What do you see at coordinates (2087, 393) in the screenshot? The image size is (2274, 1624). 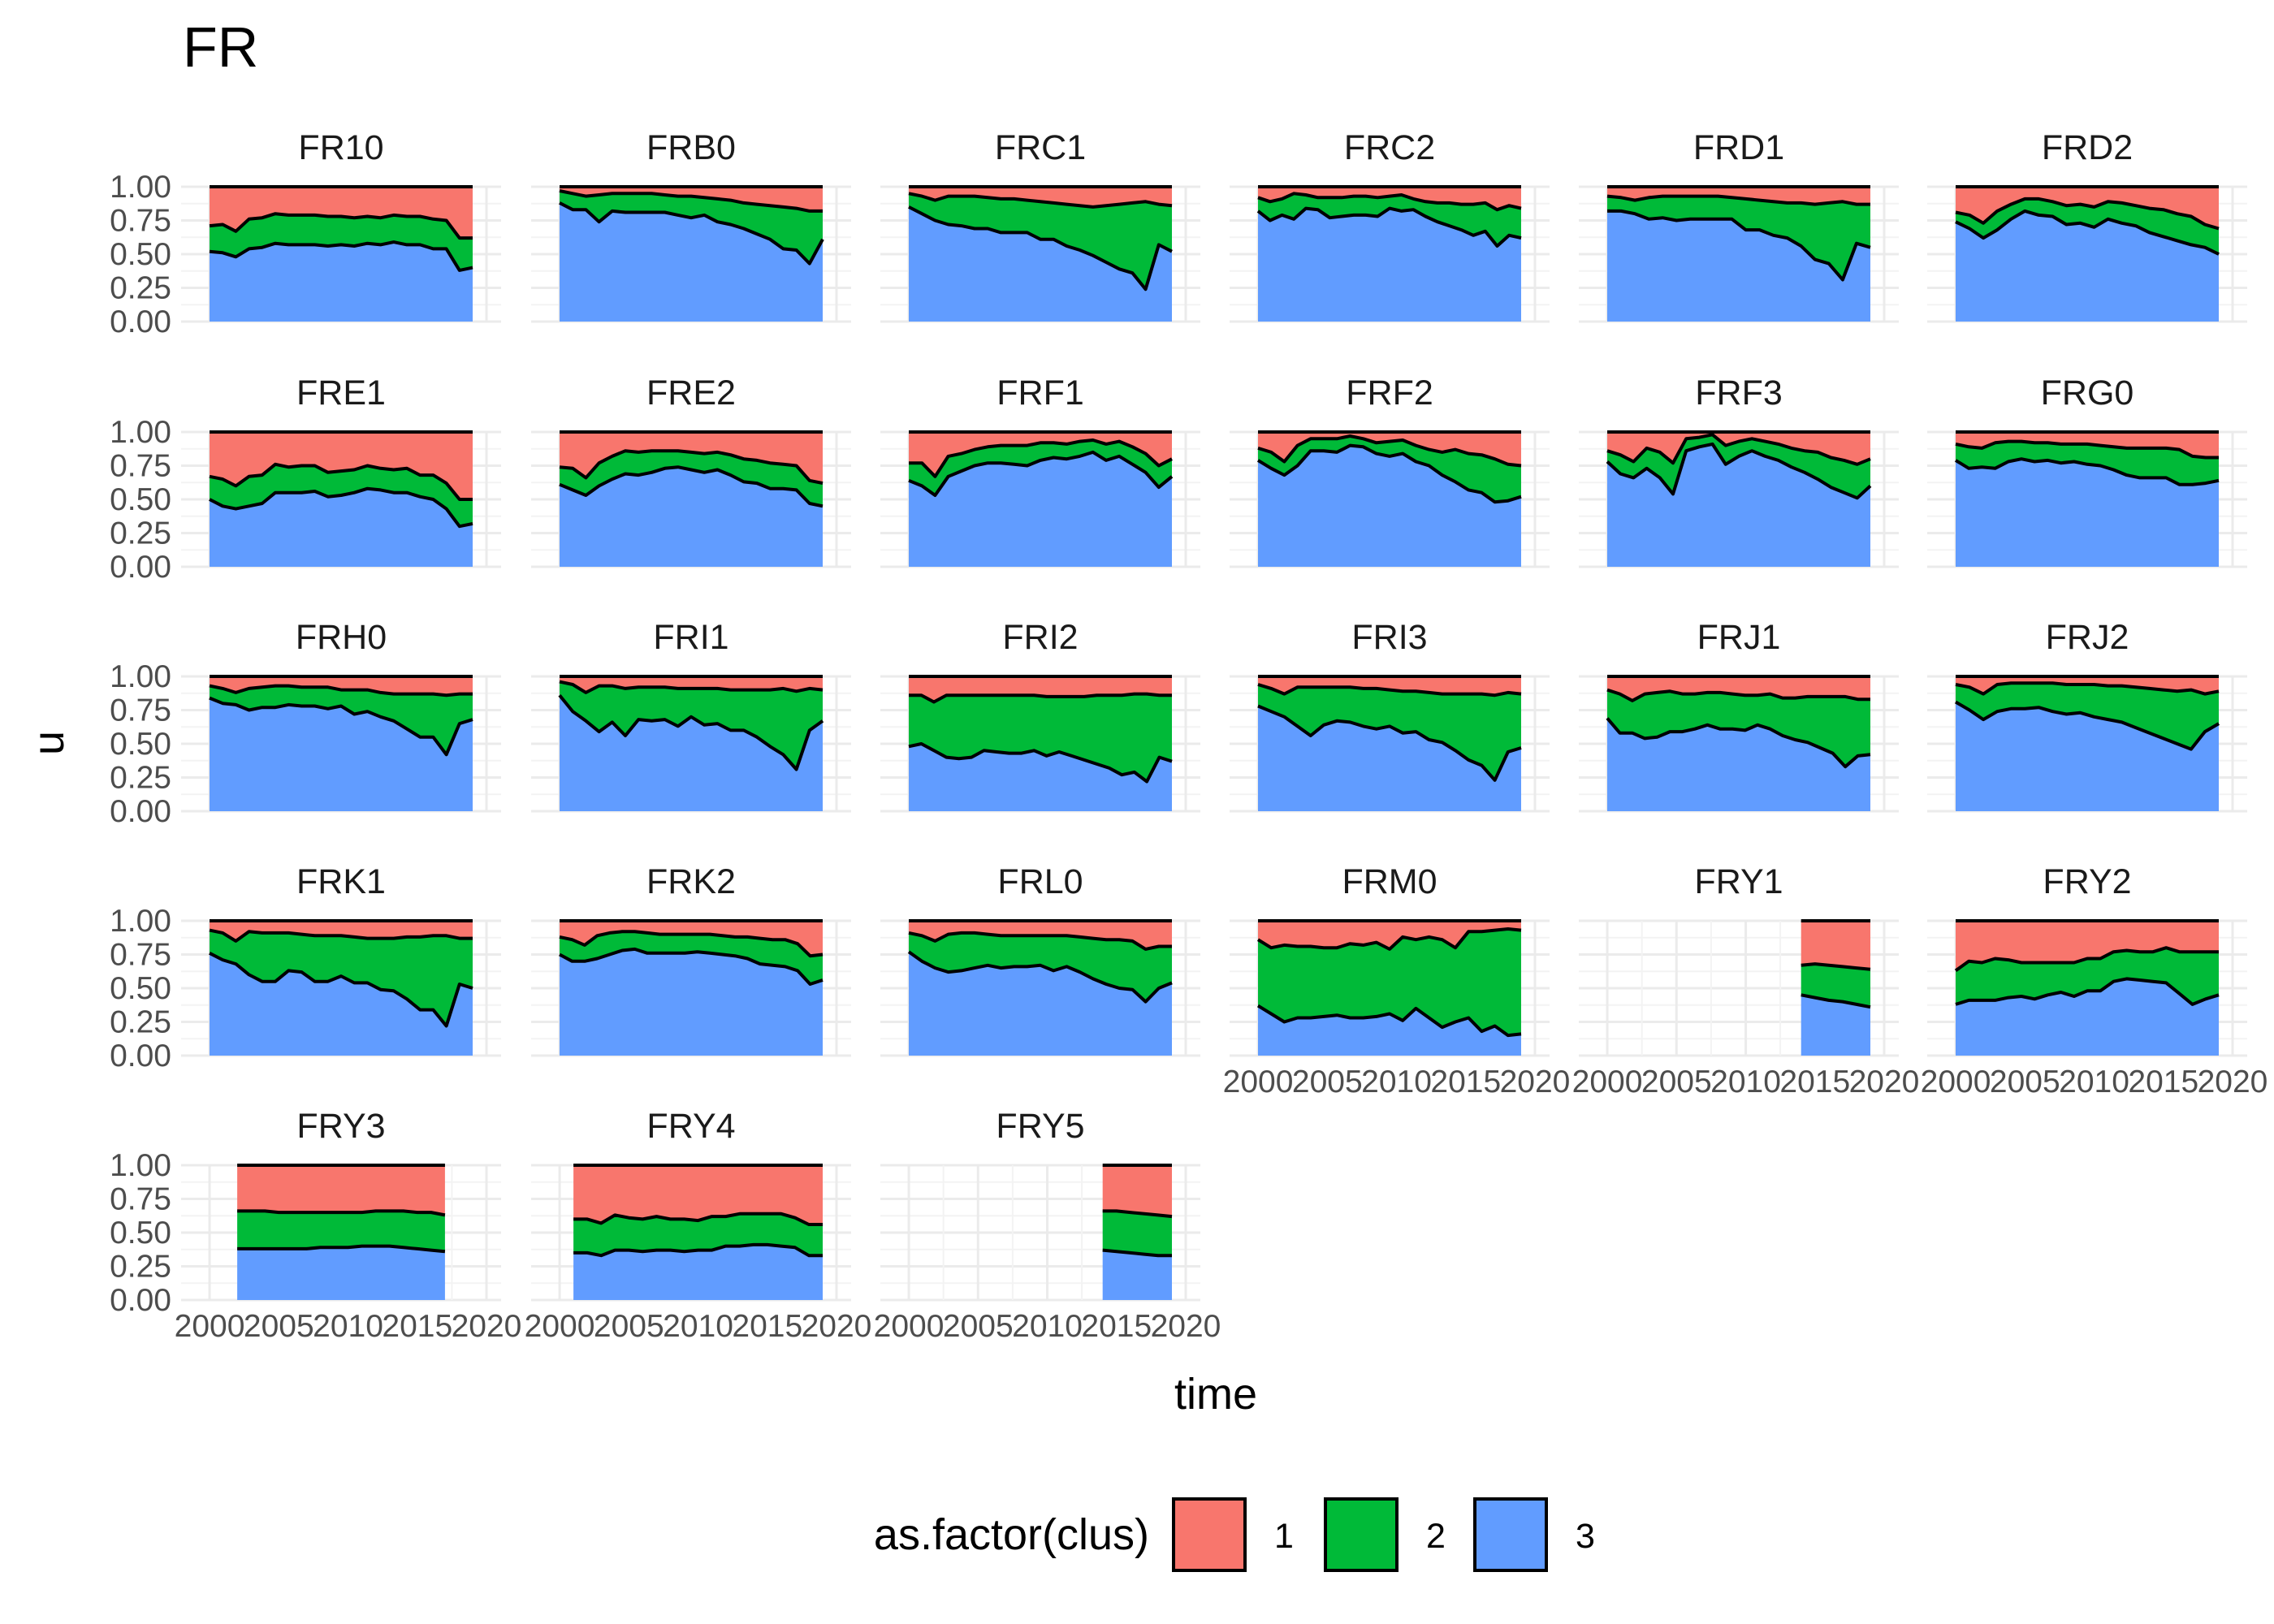 I see `strip-label: FRG0` at bounding box center [2087, 393].